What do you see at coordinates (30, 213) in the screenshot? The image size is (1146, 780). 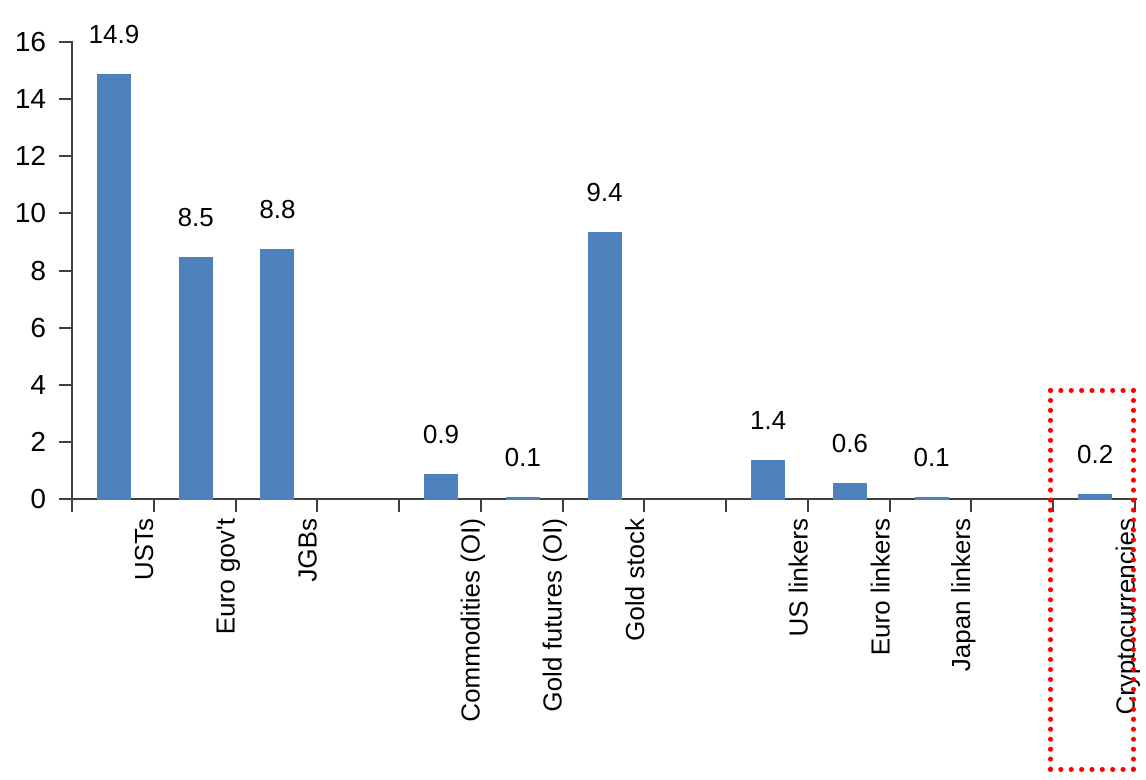 I see `y-tick-label: 10` at bounding box center [30, 213].